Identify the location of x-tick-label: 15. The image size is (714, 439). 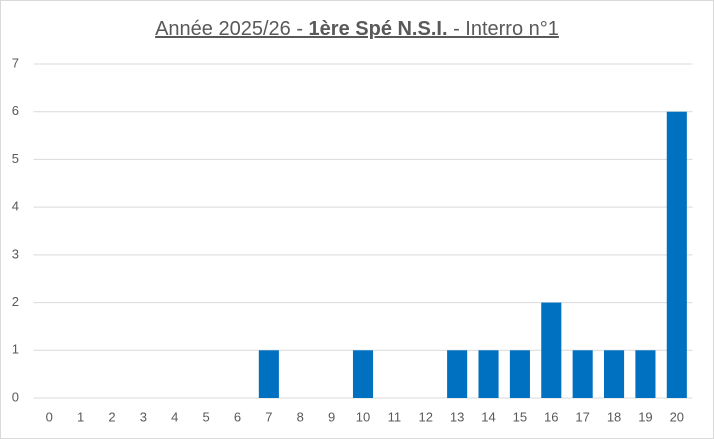
(520, 416).